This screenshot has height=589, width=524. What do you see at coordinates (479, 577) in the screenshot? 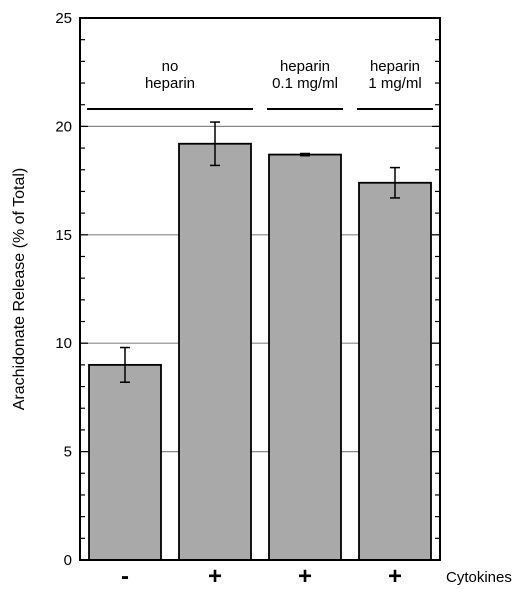
I see `cytokines-label: Cytokines` at bounding box center [479, 577].